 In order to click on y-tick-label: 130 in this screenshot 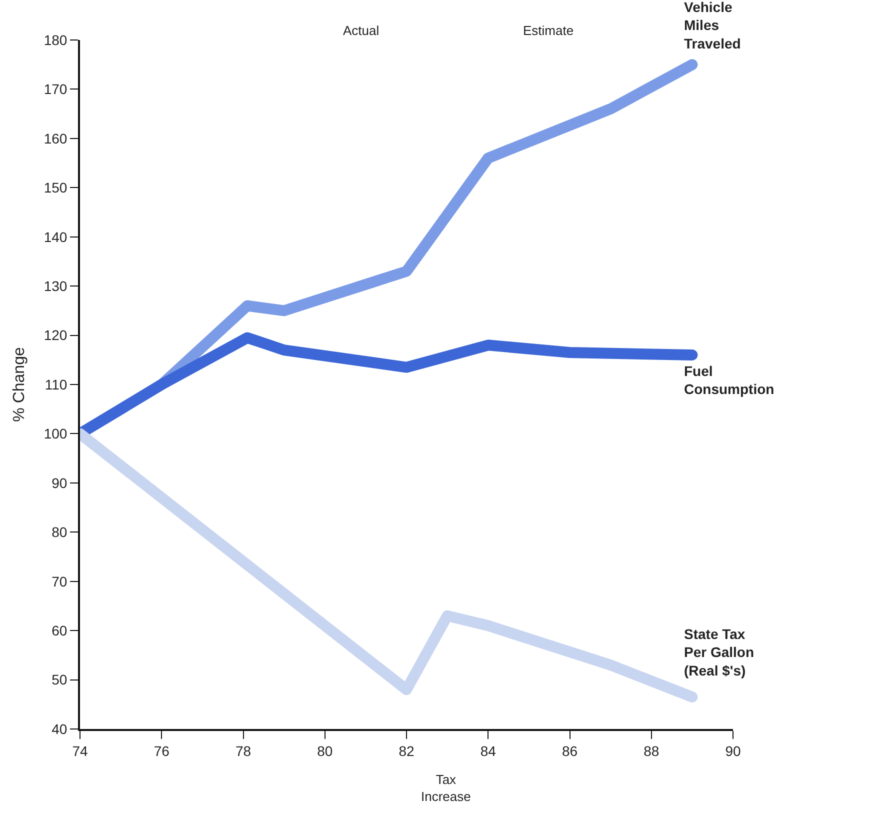, I will do `click(56, 286)`.